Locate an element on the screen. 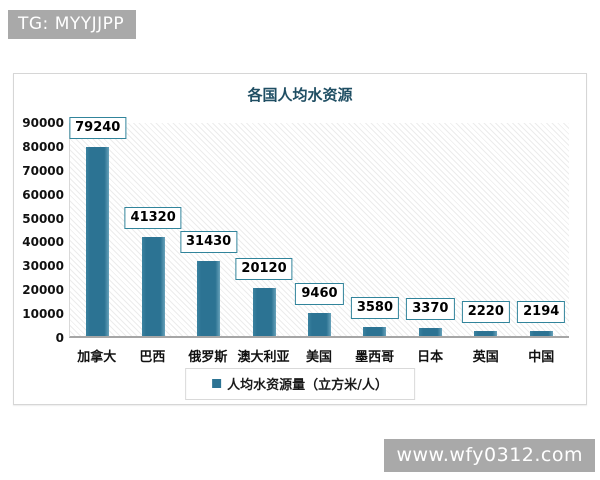 This screenshot has height=480, width=600. bar-value-label: 9460 is located at coordinates (319, 294).